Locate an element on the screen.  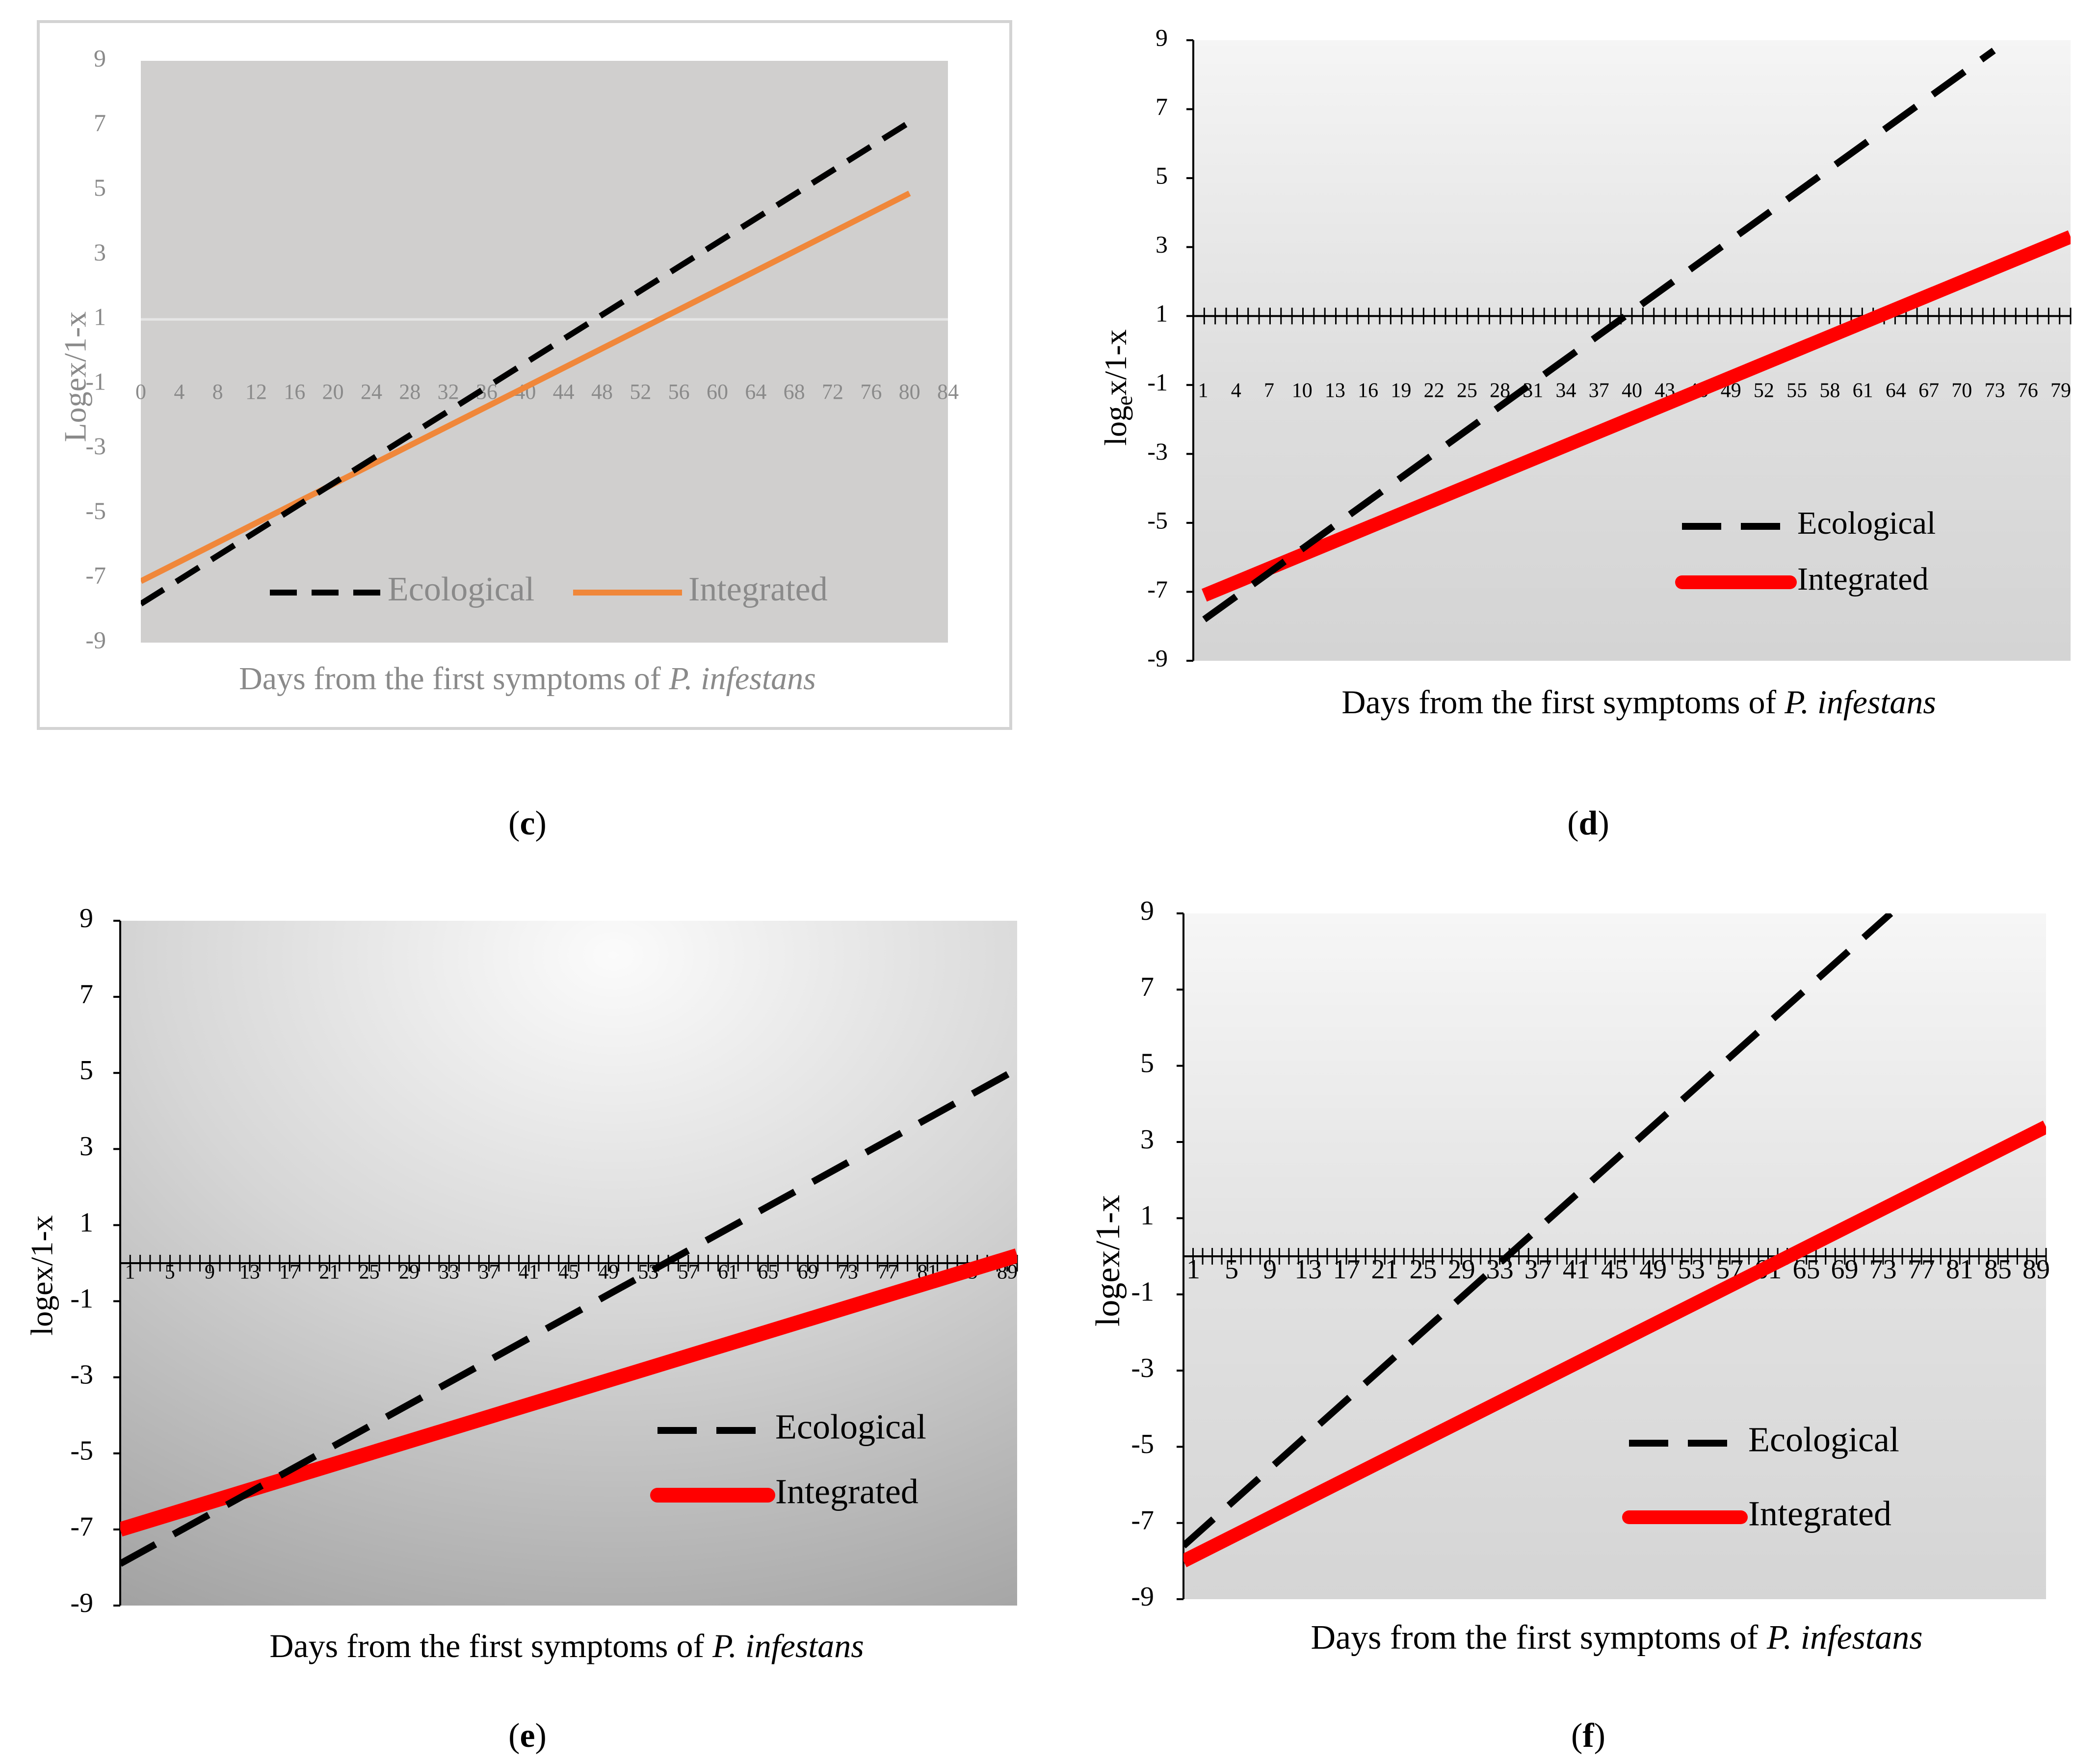
x-tick-label: 48 is located at coordinates (602, 392).